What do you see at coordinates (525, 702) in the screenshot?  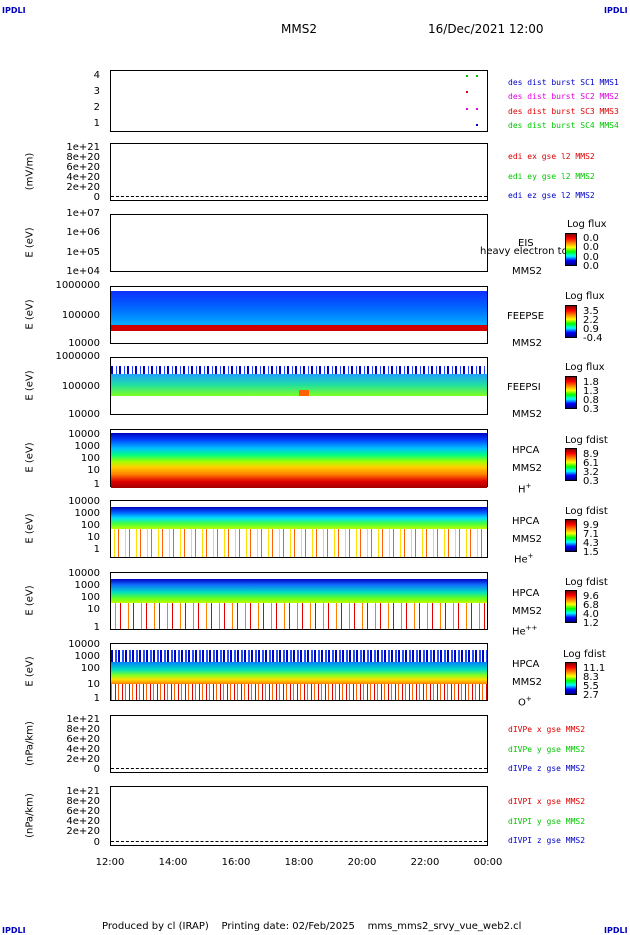 I see `species-label: O+` at bounding box center [525, 702].